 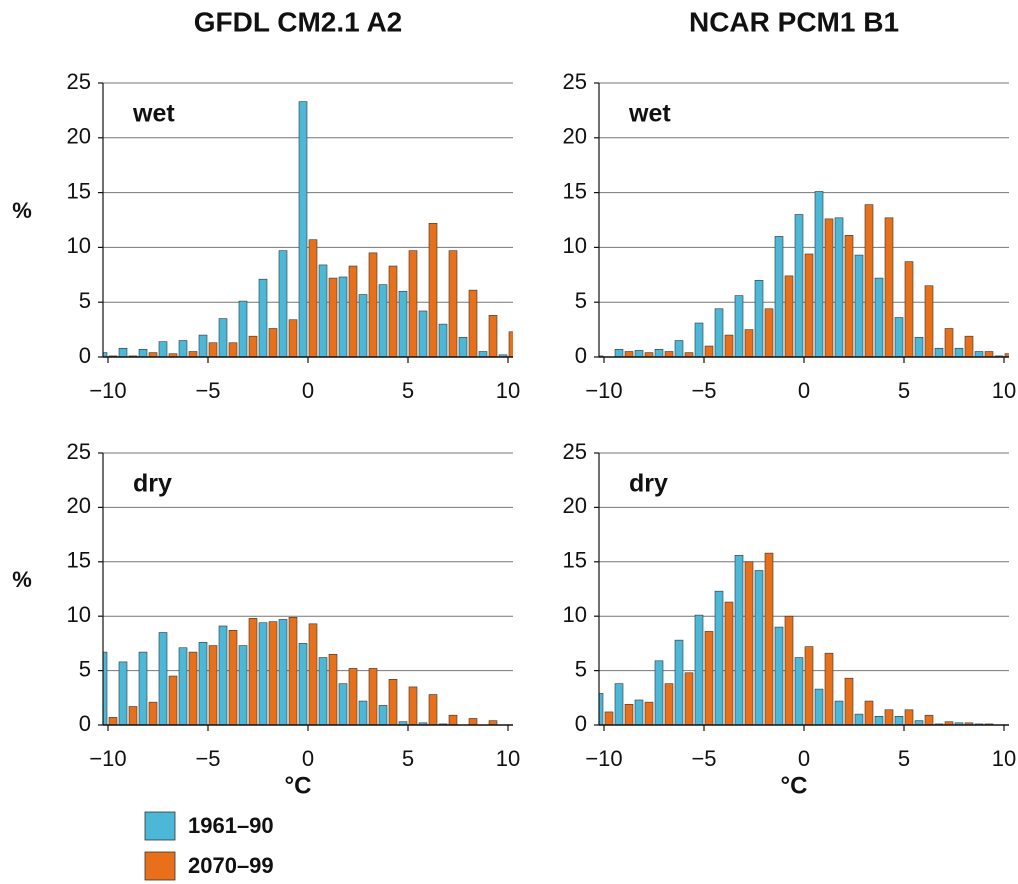 What do you see at coordinates (298, 21) in the screenshot?
I see `panel-title: GFDL CM2.1 A2` at bounding box center [298, 21].